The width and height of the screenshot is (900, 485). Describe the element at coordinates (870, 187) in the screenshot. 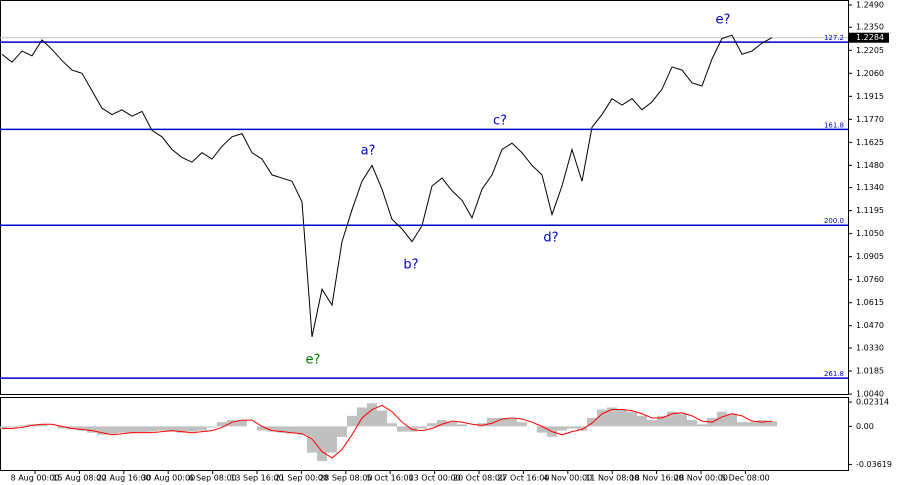

I see `y-tick-label: 1.1340` at that location.